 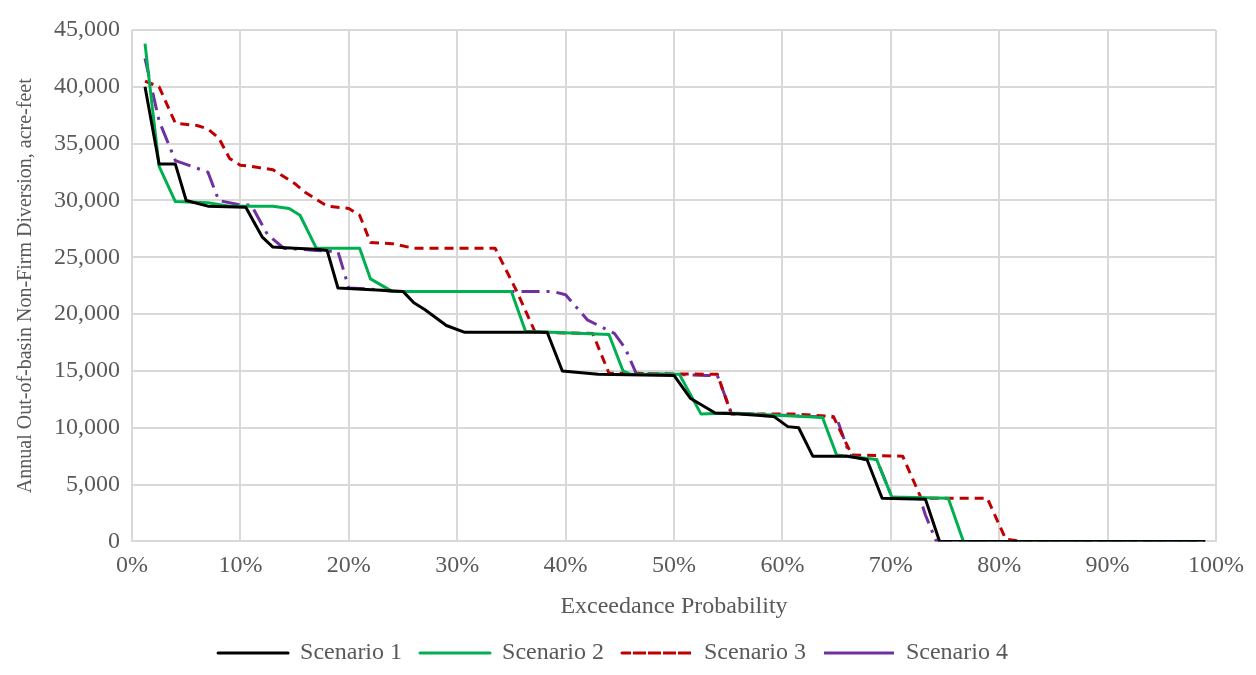 I want to click on y-axis-title: Annual Out-of-basin Non-Firm Diversion, acre-feet, so click(x=24, y=285).